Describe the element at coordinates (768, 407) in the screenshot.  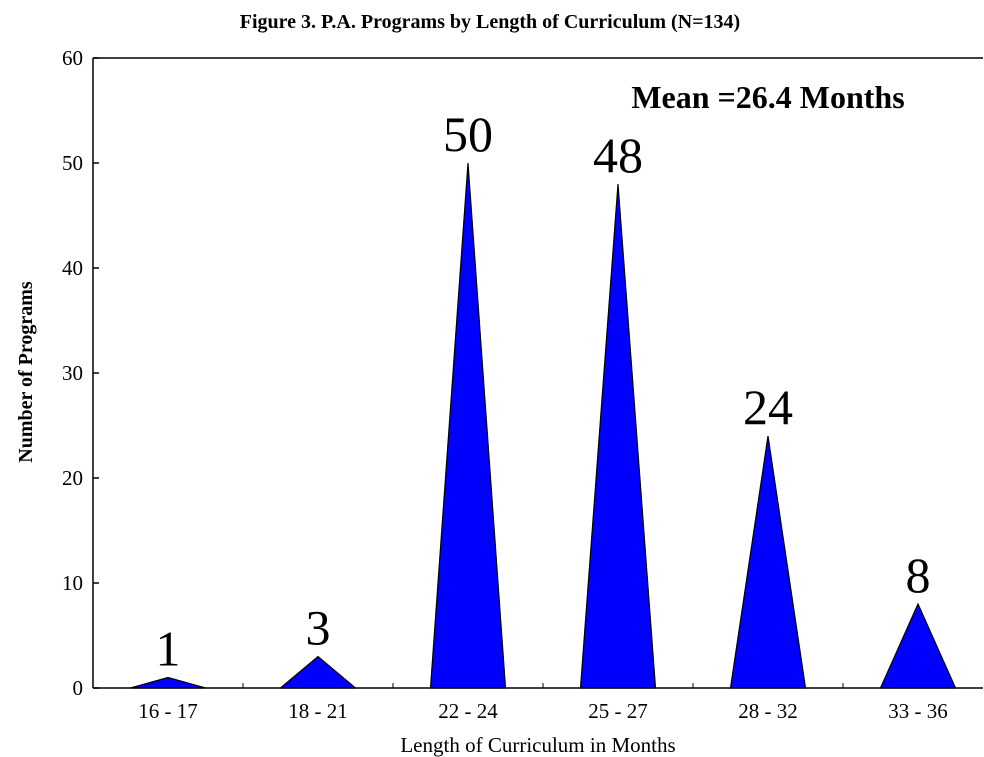
I see `value-label: 24` at that location.